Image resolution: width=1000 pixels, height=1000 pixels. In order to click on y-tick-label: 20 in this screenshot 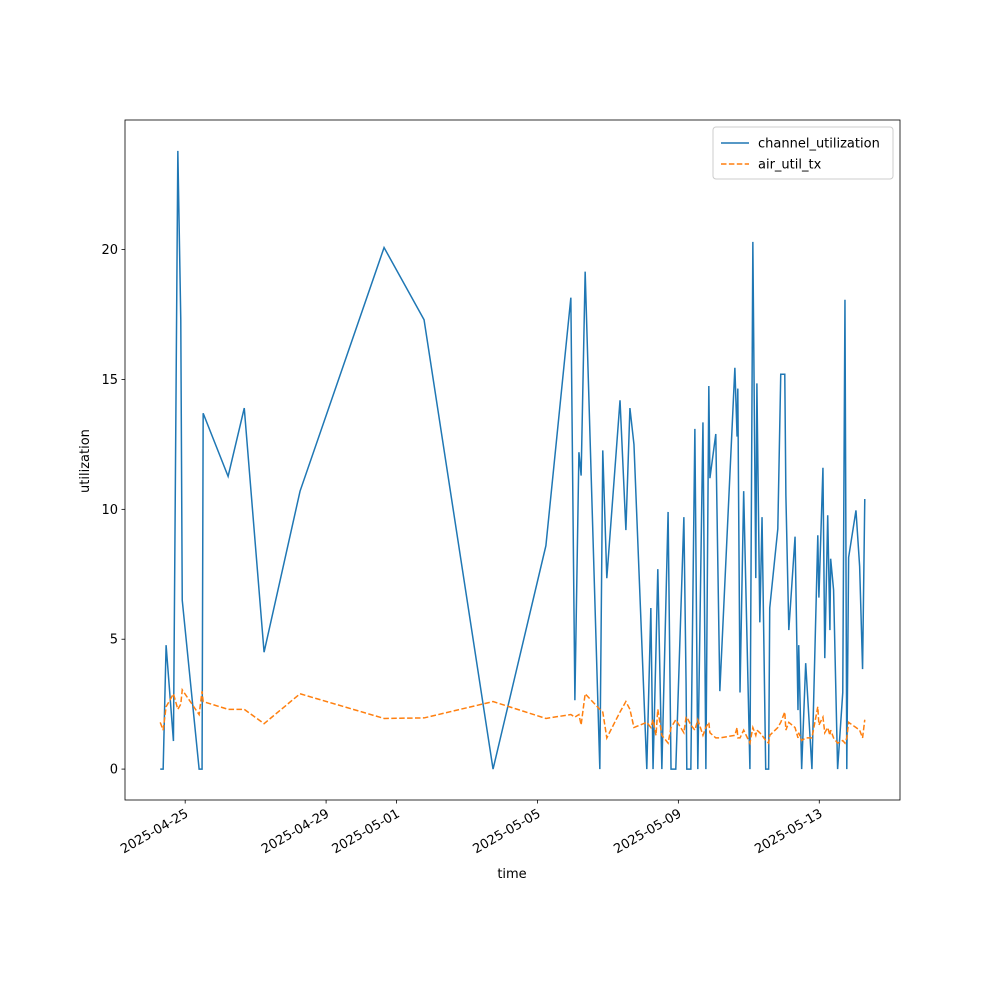, I will do `click(109, 250)`.